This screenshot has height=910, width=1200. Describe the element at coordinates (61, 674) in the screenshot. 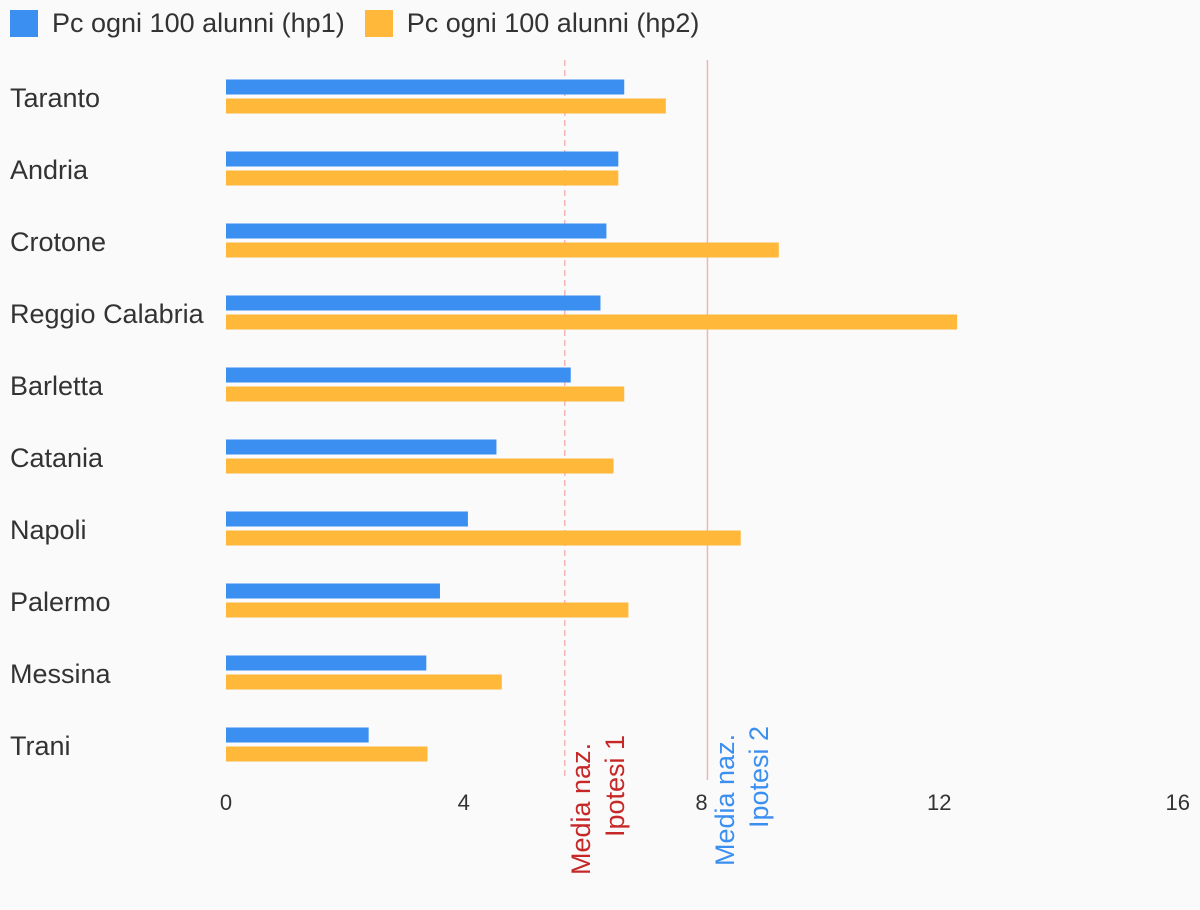

I see `category-label: Messina` at that location.